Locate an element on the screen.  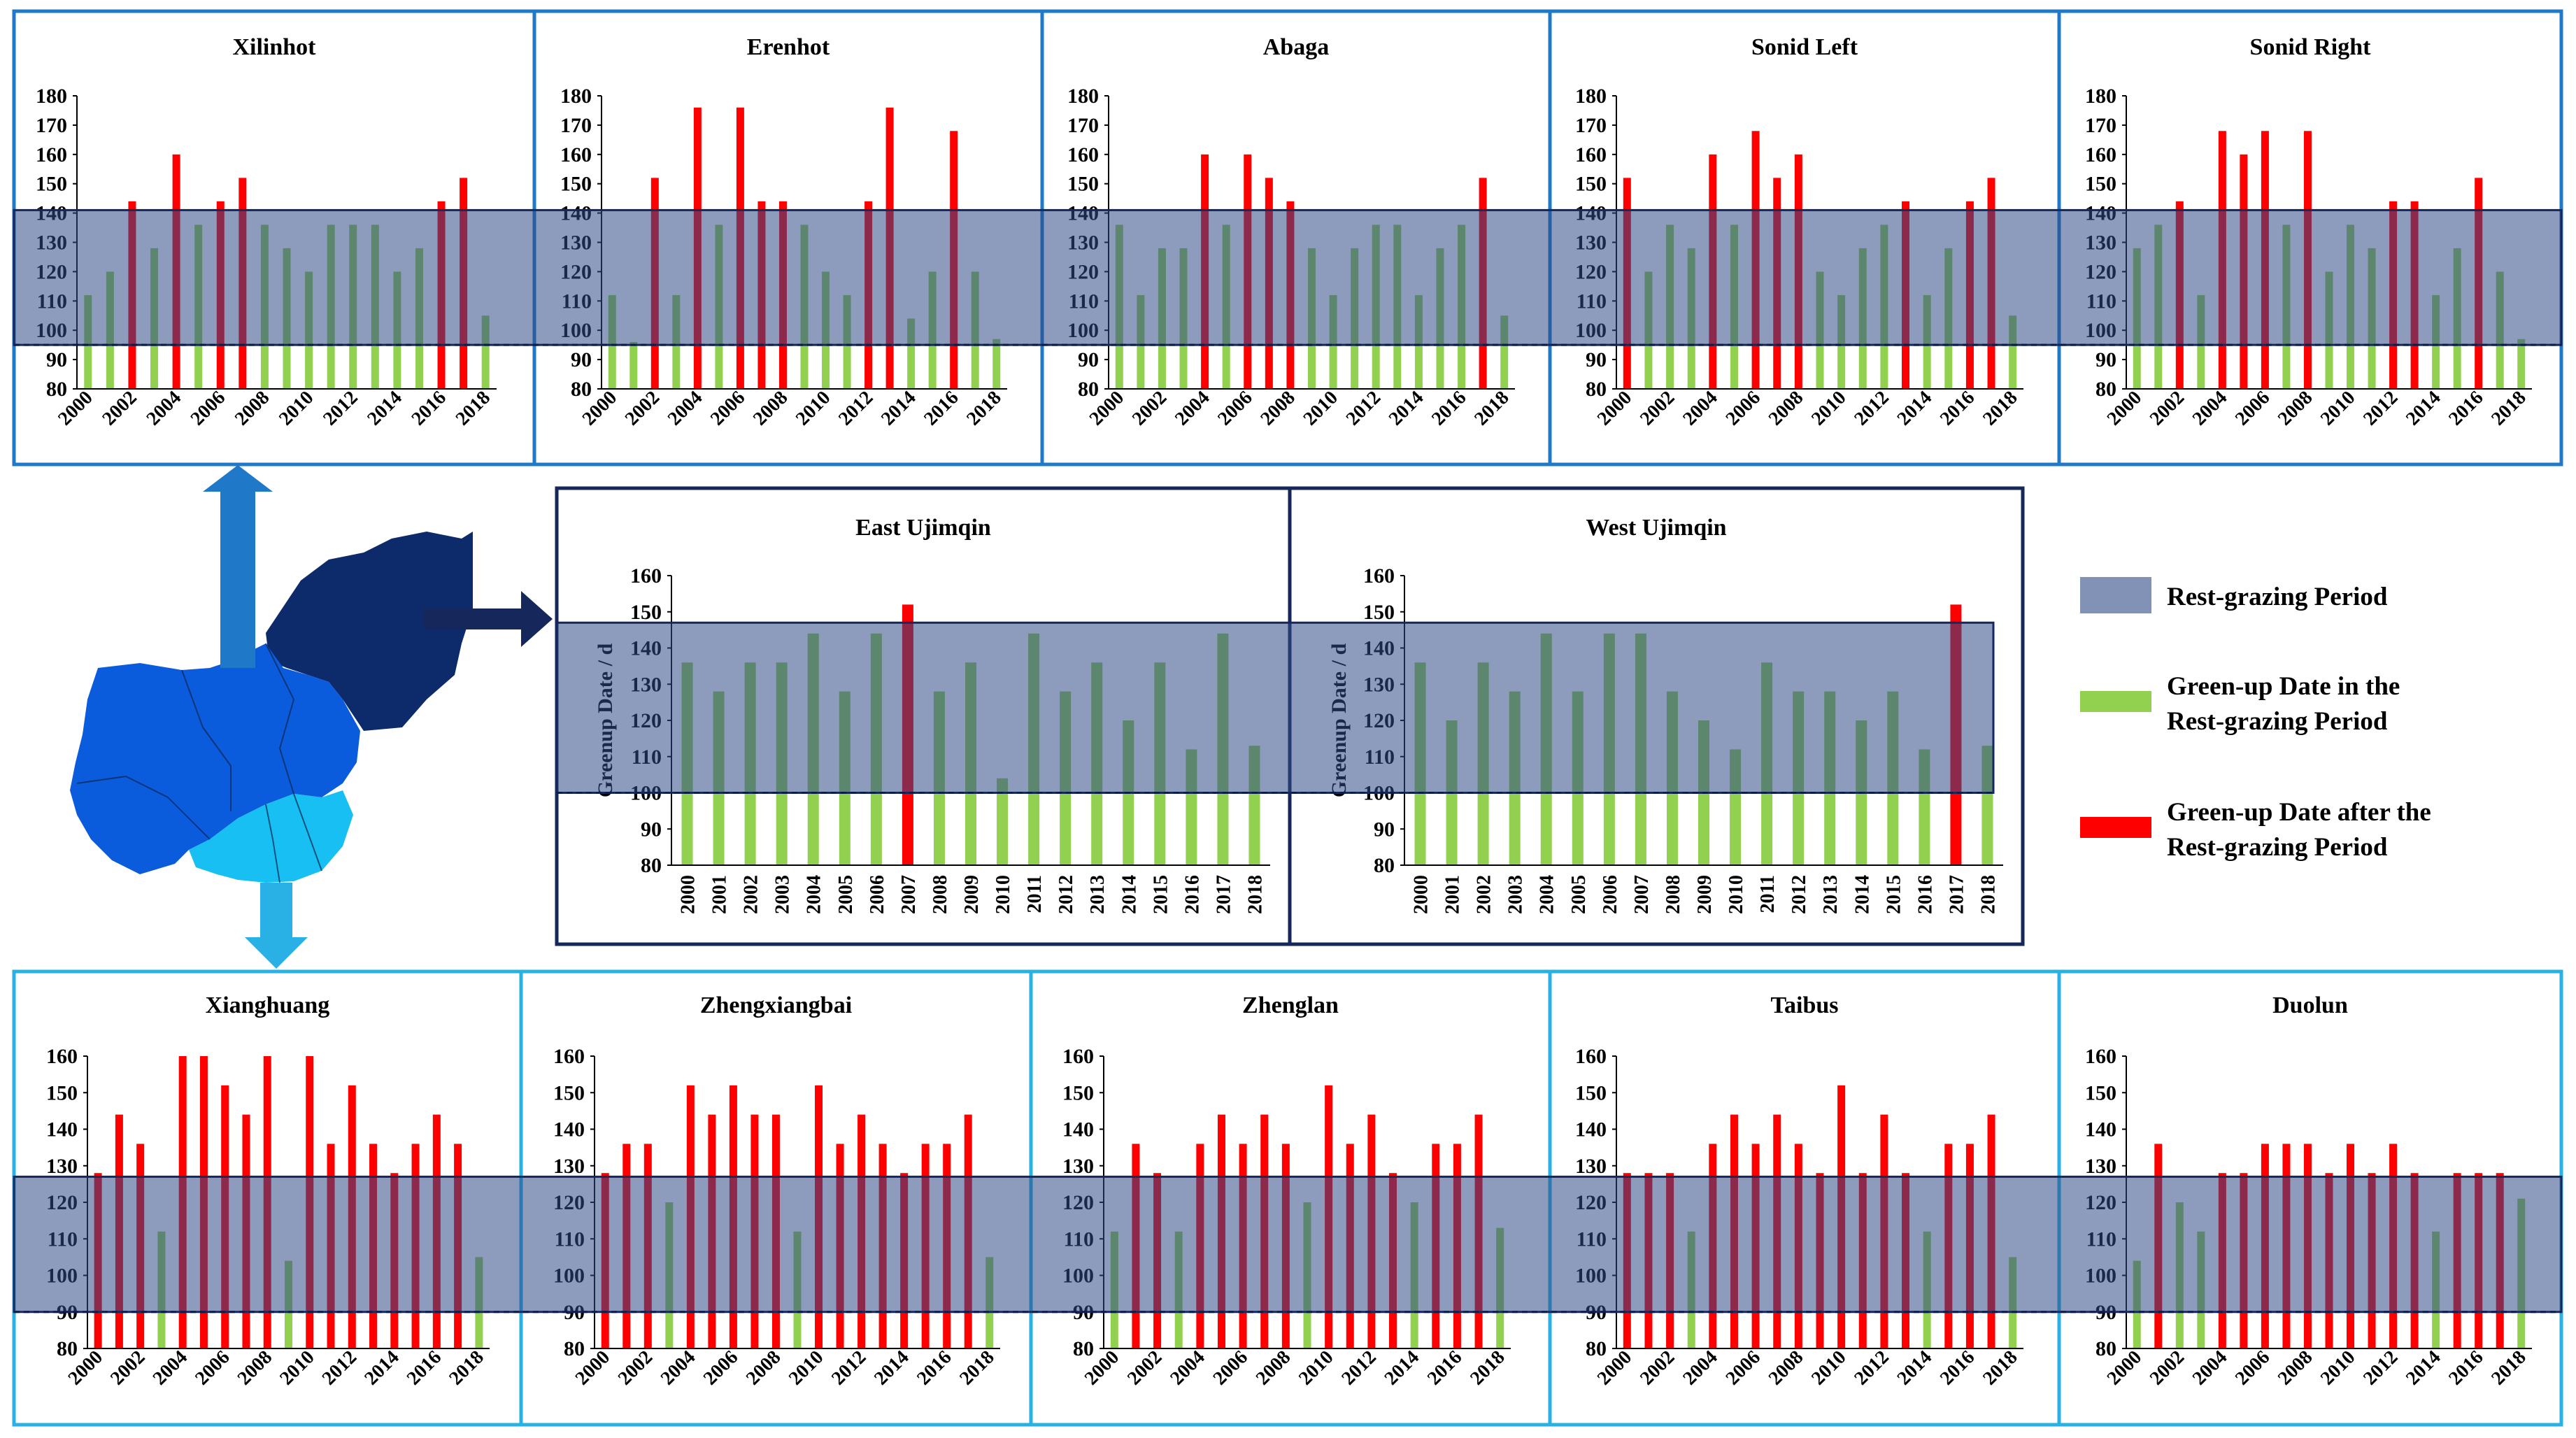
map-arrows is located at coordinates (378, 717).